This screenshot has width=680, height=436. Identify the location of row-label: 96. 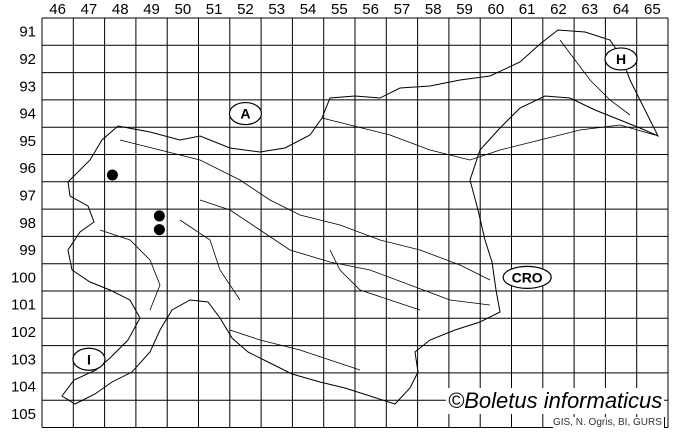
(27, 168).